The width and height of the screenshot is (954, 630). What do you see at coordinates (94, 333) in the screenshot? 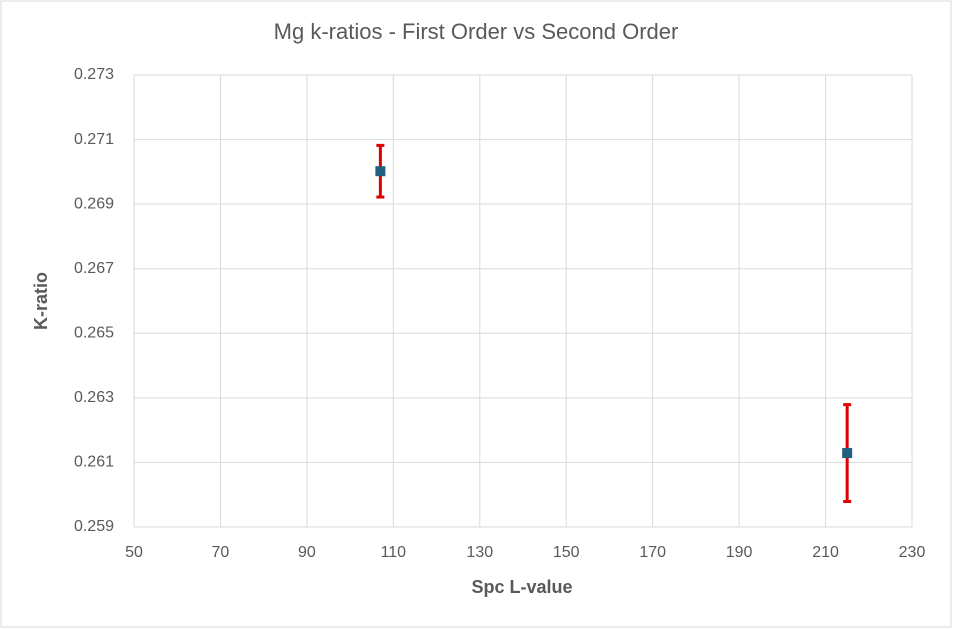
I see `y-tick-label: 0.265` at bounding box center [94, 333].